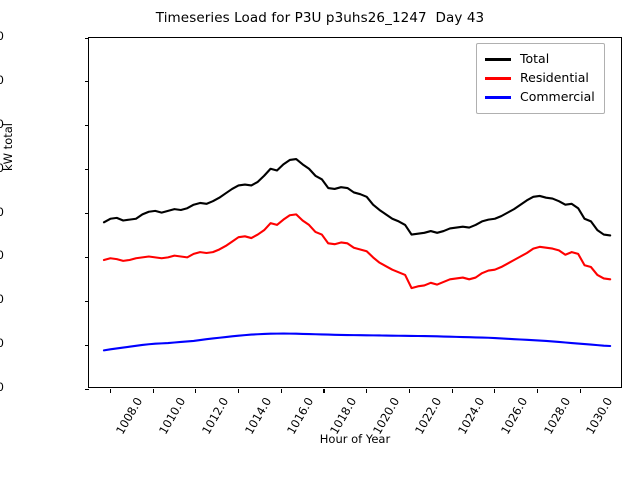 This screenshot has width=640, height=480. I want to click on y-tick-label: 12500, so click(2, 167).